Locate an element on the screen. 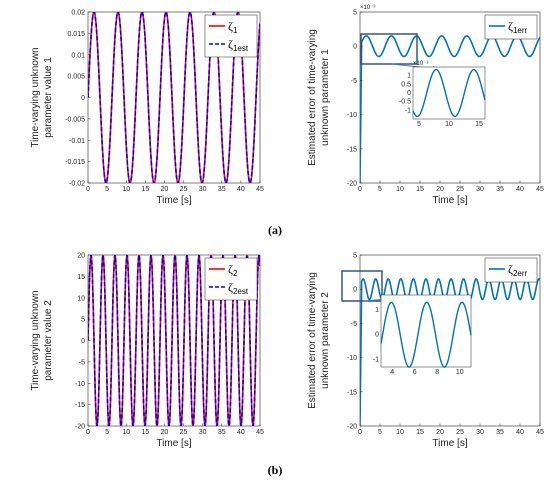 The width and height of the screenshot is (550, 483). legend: ζ2err is located at coordinates (511, 270).